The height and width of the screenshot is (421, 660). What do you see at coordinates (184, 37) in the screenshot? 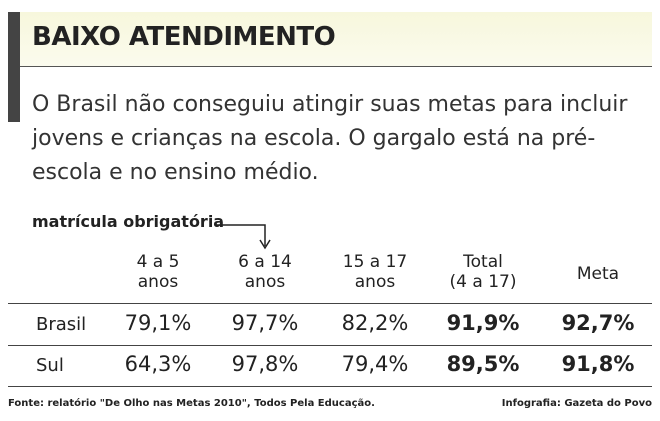
I see `title: BAIXO ATENDIMENTO` at bounding box center [184, 37].